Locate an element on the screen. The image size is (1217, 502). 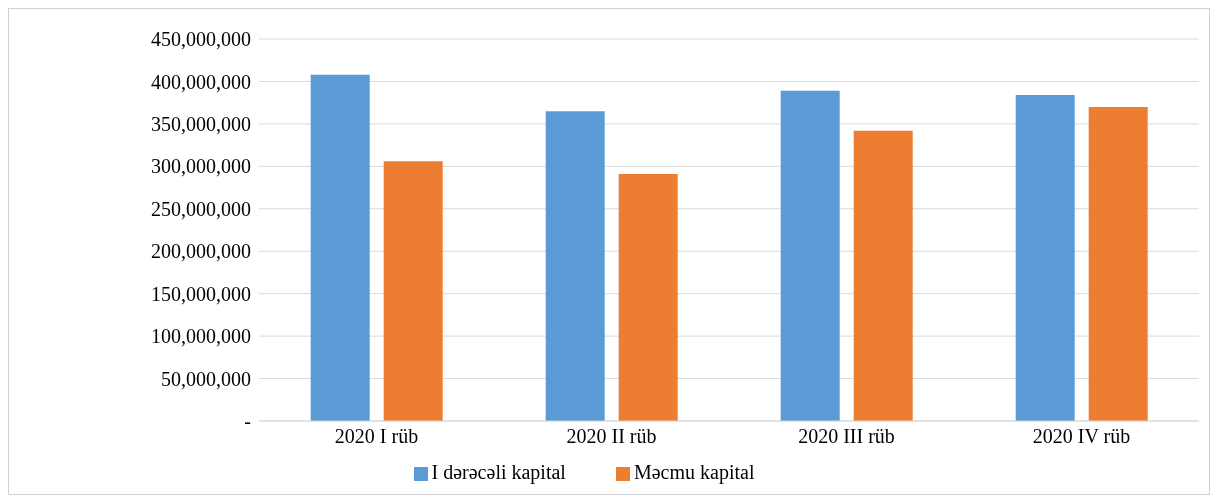
y-tick-label: 200,000,000 is located at coordinates (201, 251).